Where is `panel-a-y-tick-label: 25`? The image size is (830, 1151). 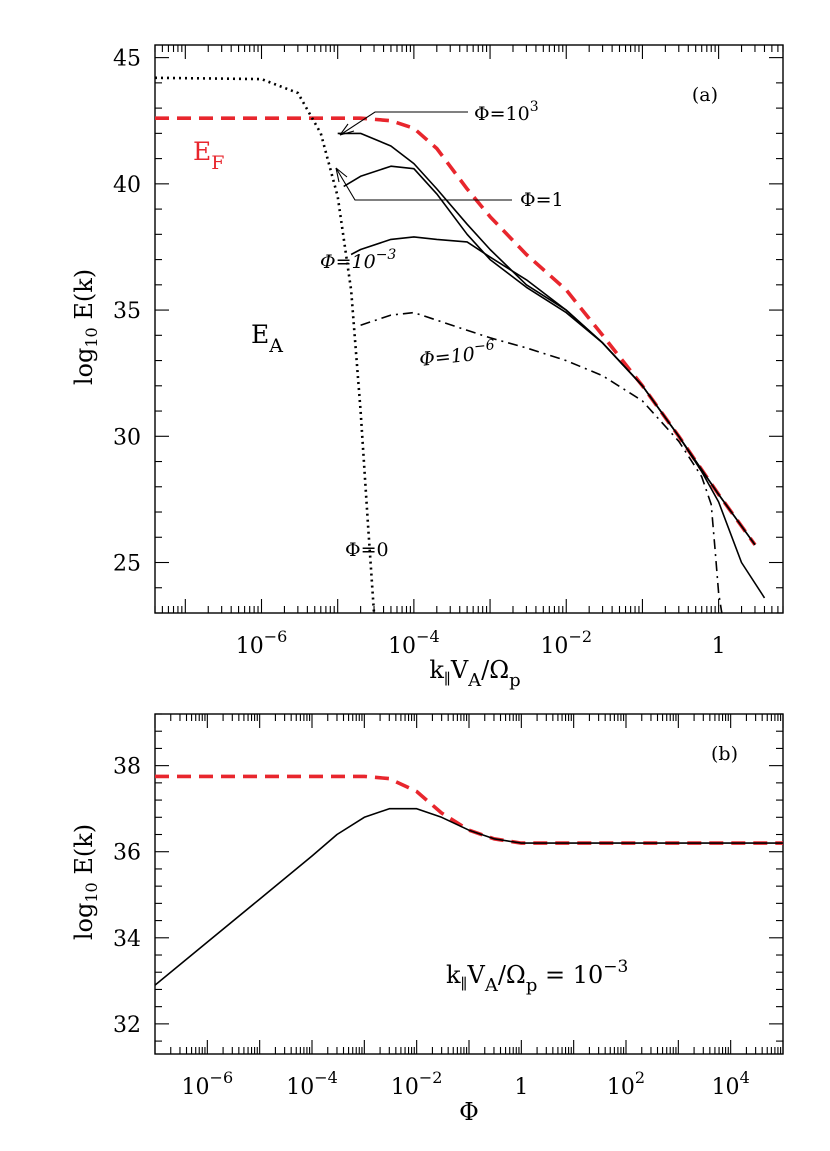 panel-a-y-tick-label: 25 is located at coordinates (127, 564).